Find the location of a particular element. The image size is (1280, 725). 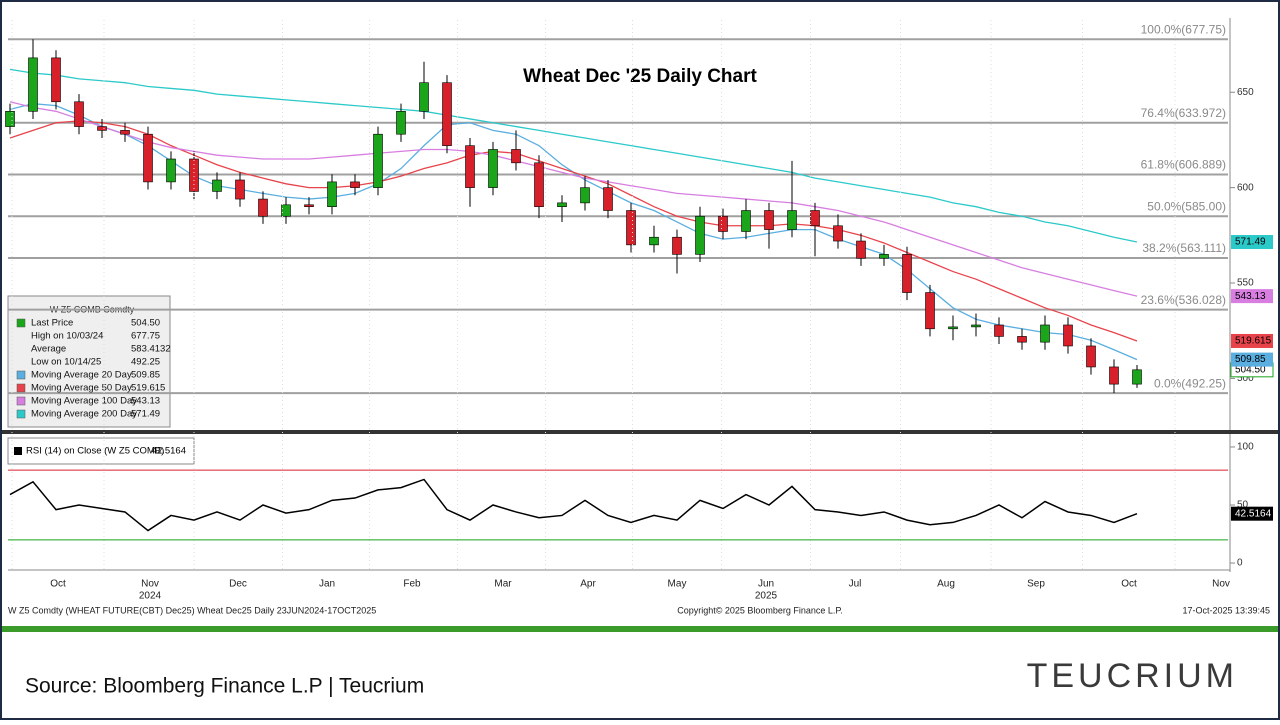

info-label: Average is located at coordinates (48, 349).